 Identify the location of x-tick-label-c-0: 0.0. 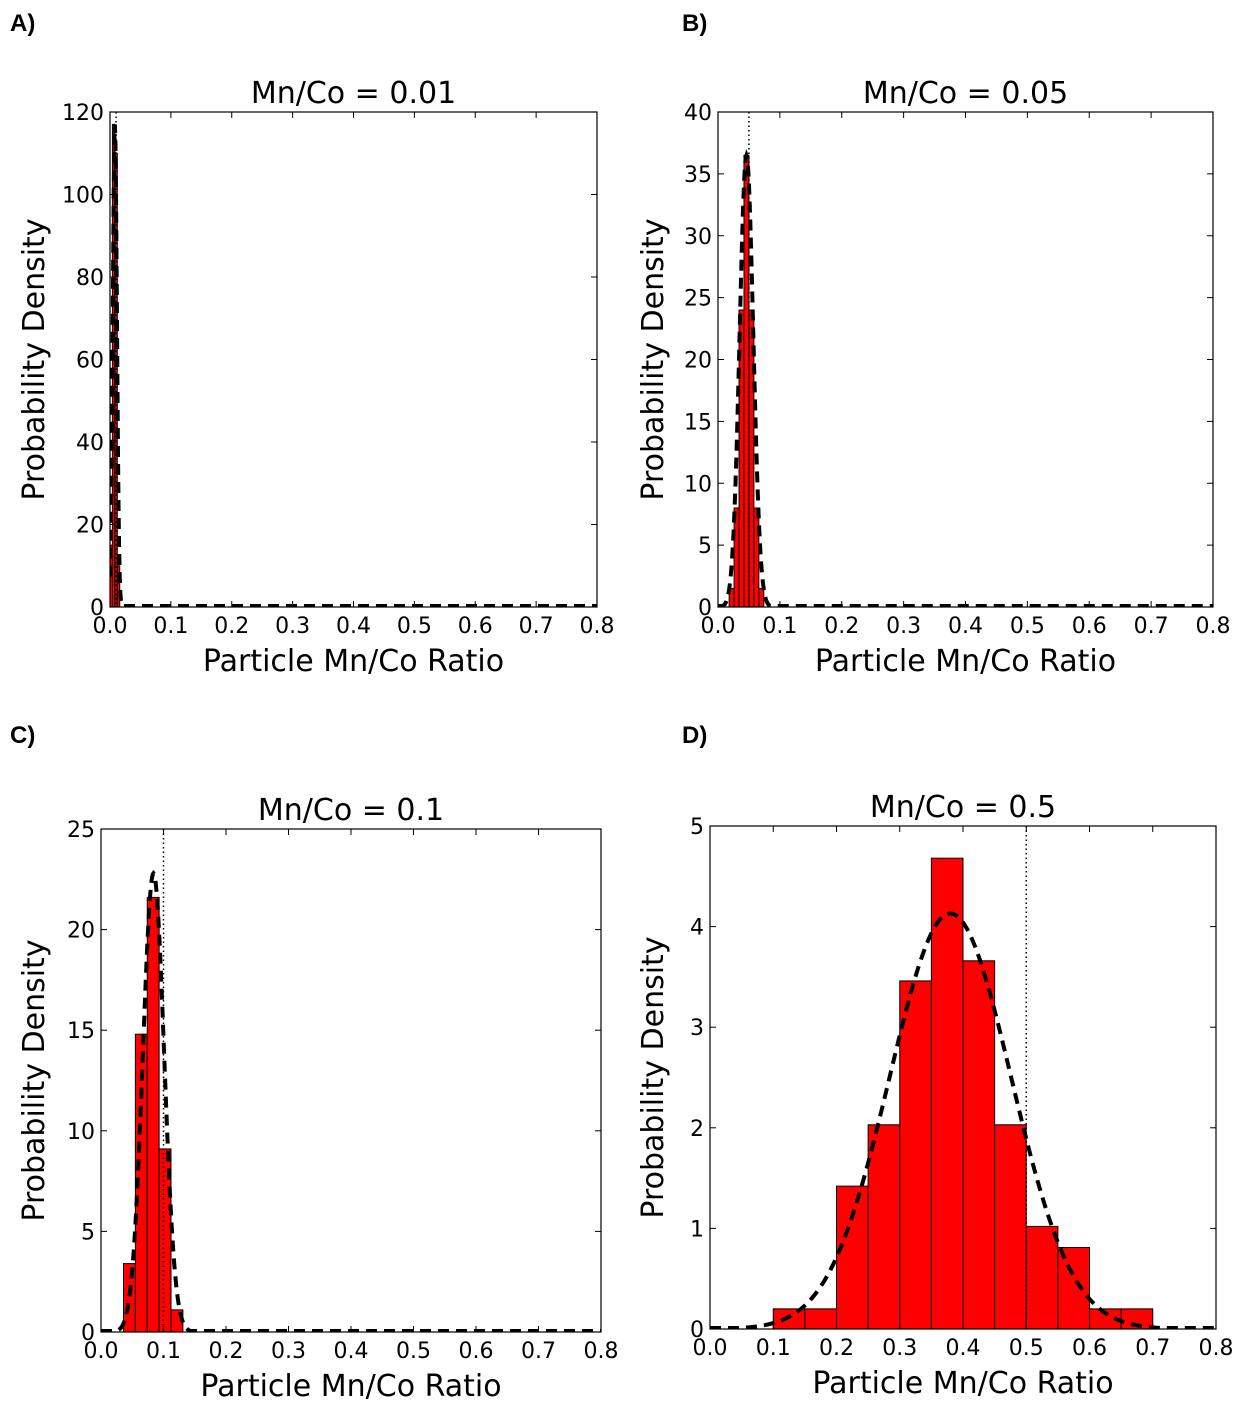
(101, 1351).